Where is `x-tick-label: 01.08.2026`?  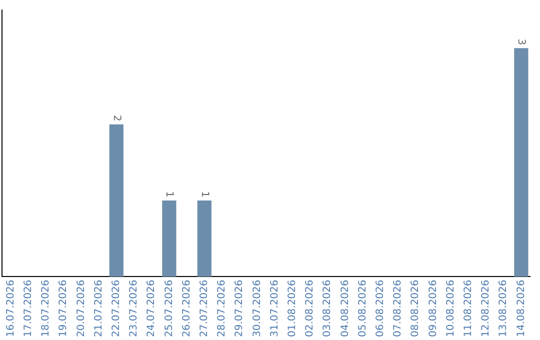 x-tick-label: 01.08.2026 is located at coordinates (292, 309).